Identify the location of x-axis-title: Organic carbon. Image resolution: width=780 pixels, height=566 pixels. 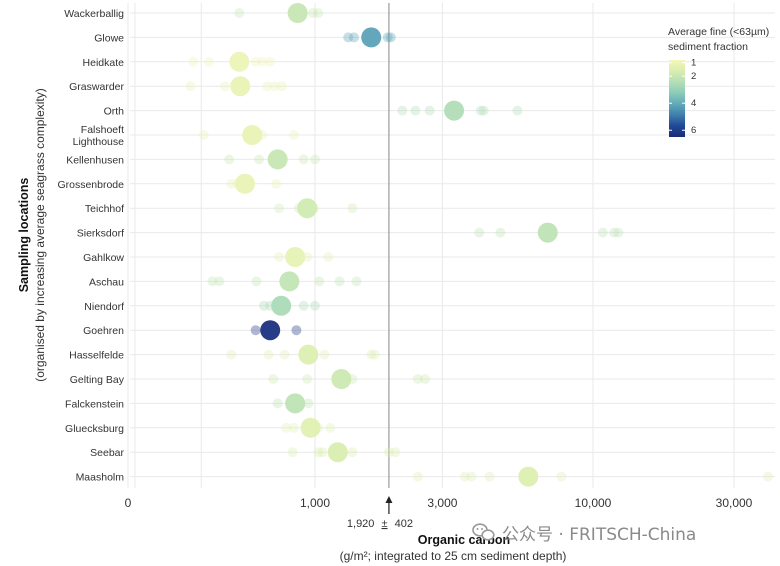
(464, 540).